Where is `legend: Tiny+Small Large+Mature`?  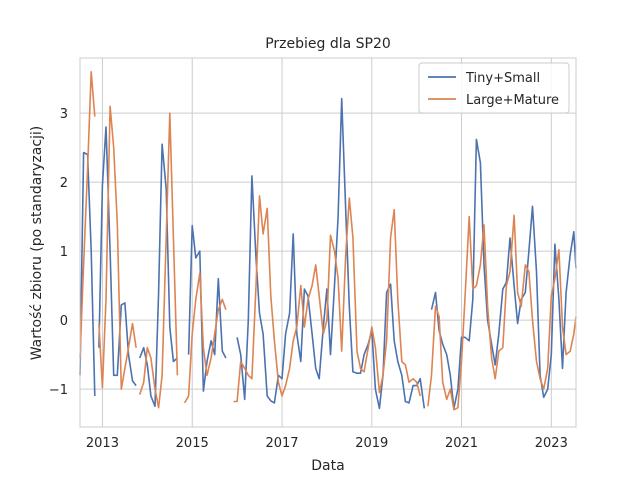 legend: Tiny+Small Large+Mature is located at coordinates (494, 88).